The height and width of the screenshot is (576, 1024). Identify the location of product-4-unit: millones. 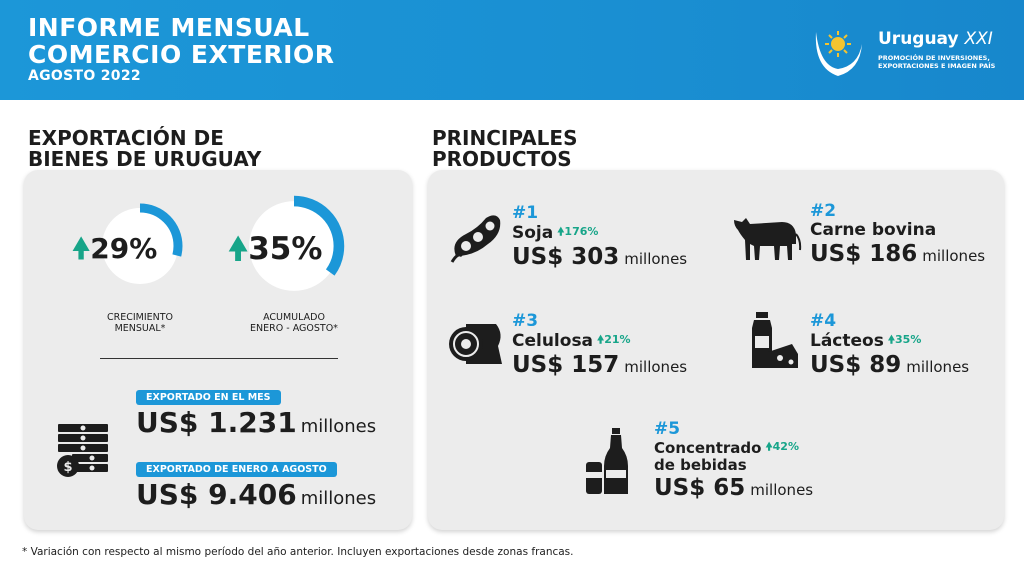
(938, 367).